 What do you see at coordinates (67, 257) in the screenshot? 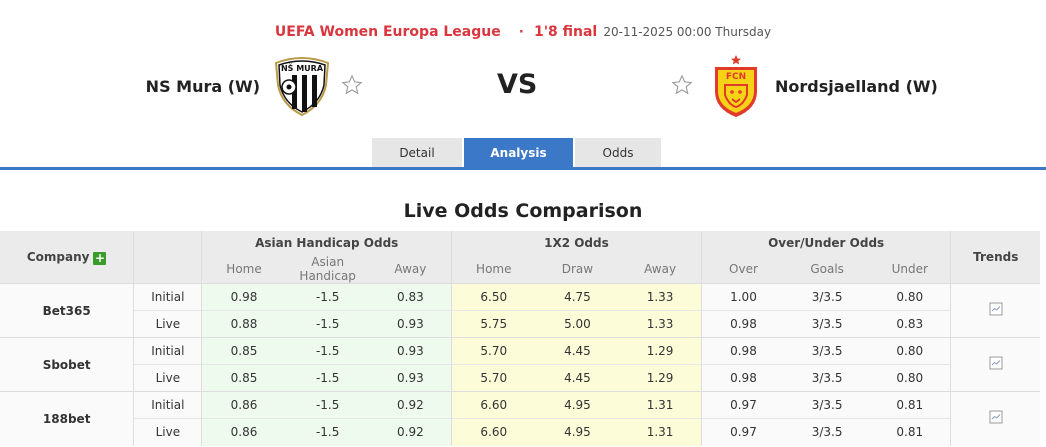
I see `company-header: Company +` at bounding box center [67, 257].